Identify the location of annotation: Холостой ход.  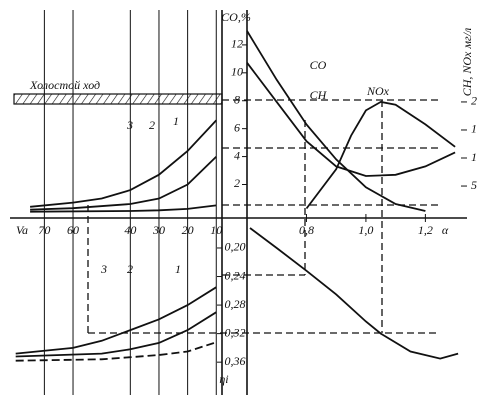
(64, 85).